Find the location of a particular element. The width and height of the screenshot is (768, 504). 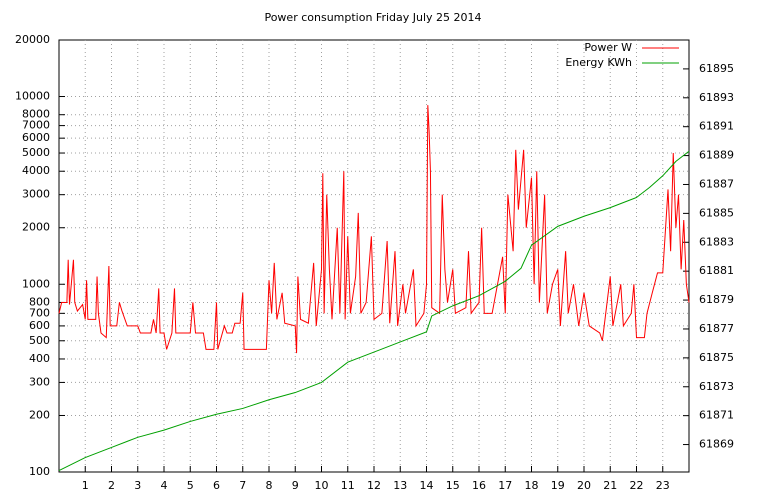

y2-tick-label: 61883 is located at coordinates (716, 241).